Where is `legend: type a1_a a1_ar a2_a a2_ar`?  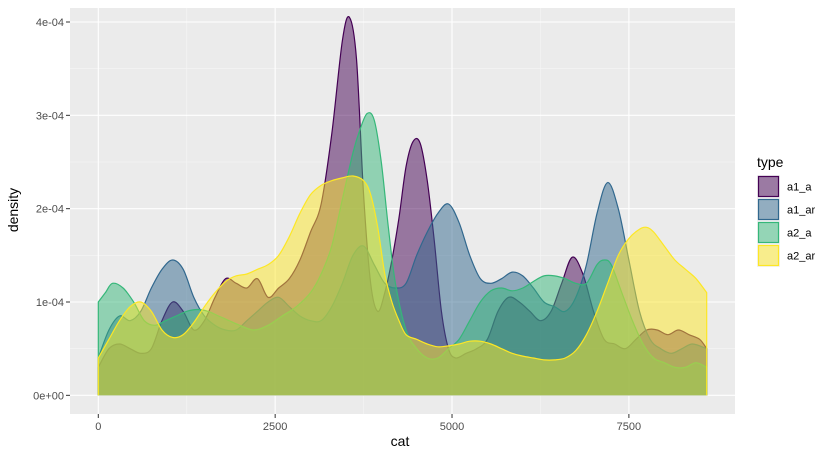
legend: type a1_a a1_ar a2_a a2_ar is located at coordinates (786, 210).